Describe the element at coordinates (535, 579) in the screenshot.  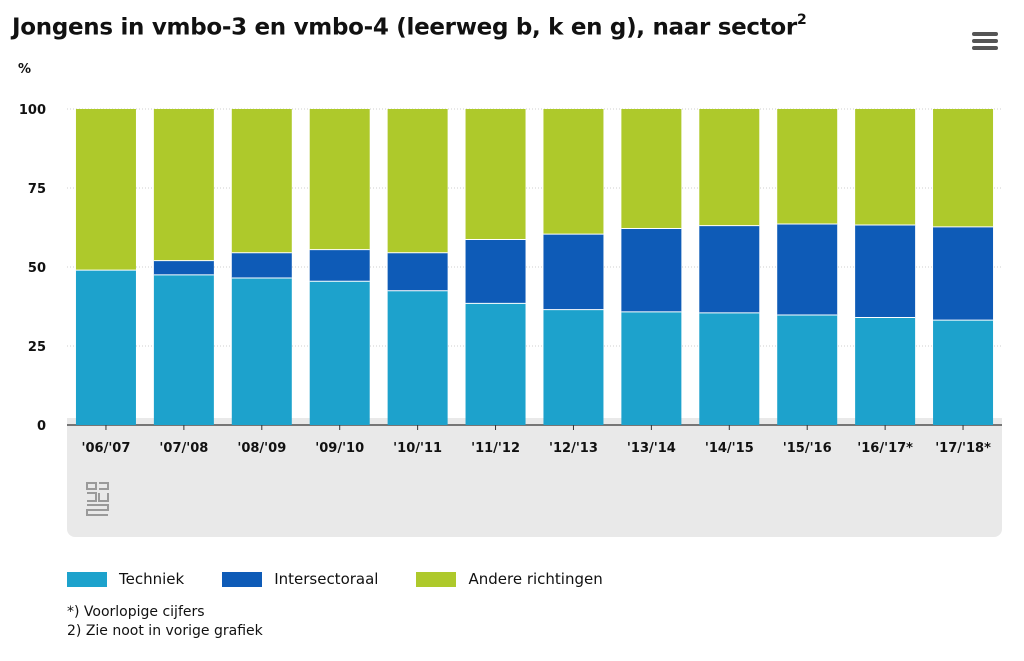
I see `legend-label-andere-richtingen: Andere richtingen` at that location.